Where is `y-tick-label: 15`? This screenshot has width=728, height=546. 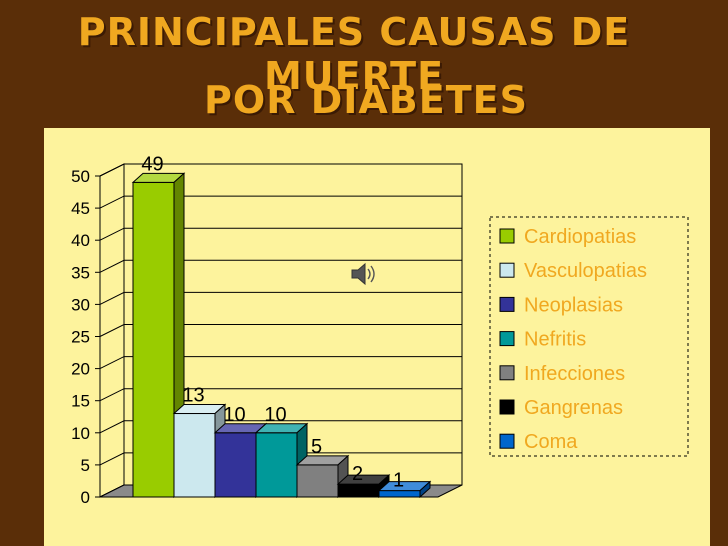 y-tick-label: 15 is located at coordinates (80, 401).